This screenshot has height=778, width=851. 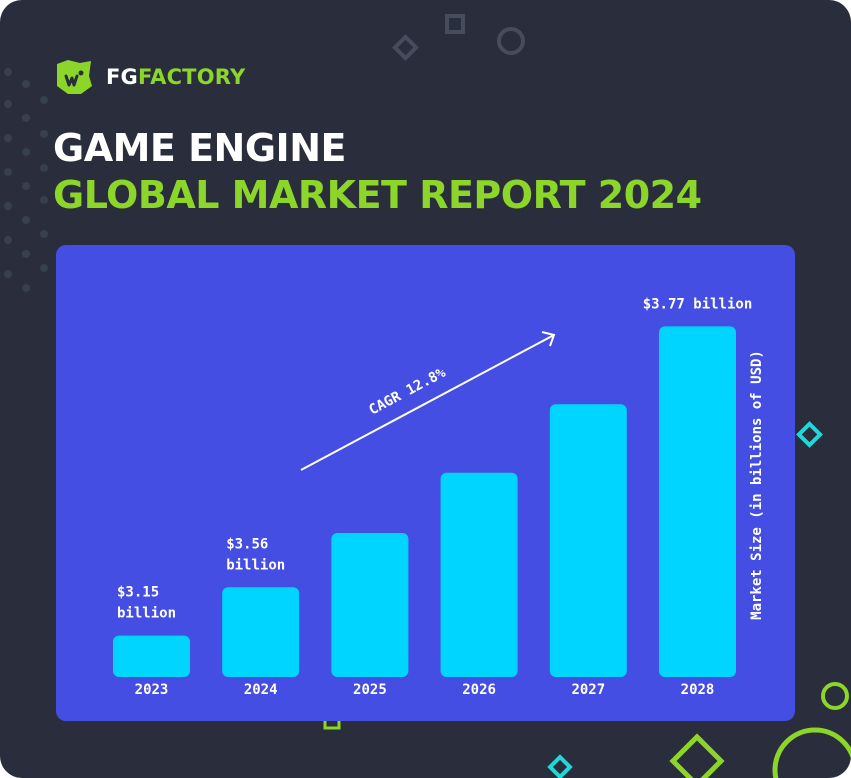 What do you see at coordinates (697, 755) in the screenshot?
I see `green-diamond-decor` at bounding box center [697, 755].